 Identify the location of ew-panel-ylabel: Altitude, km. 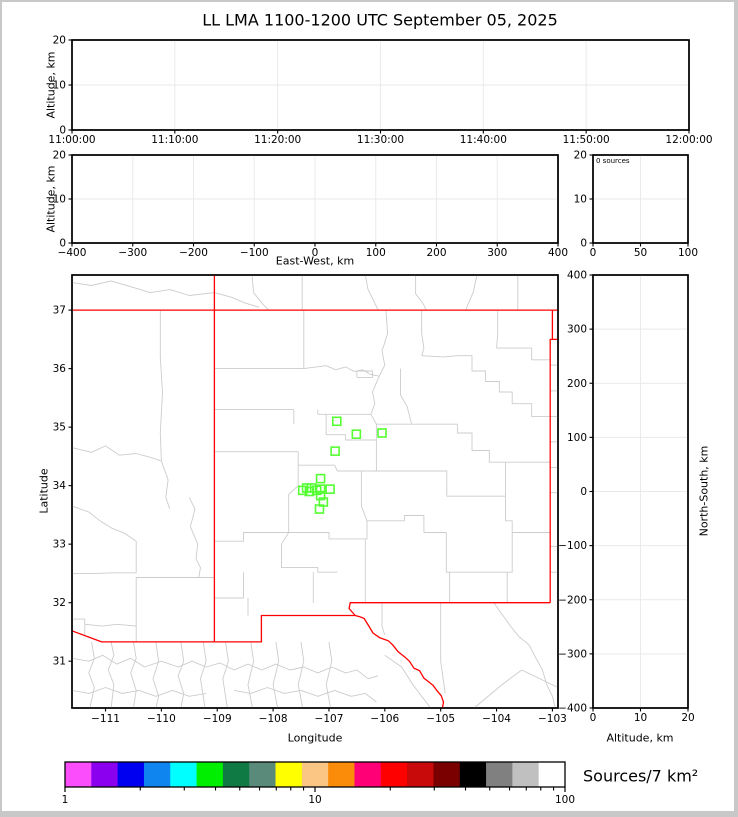
(51, 199).